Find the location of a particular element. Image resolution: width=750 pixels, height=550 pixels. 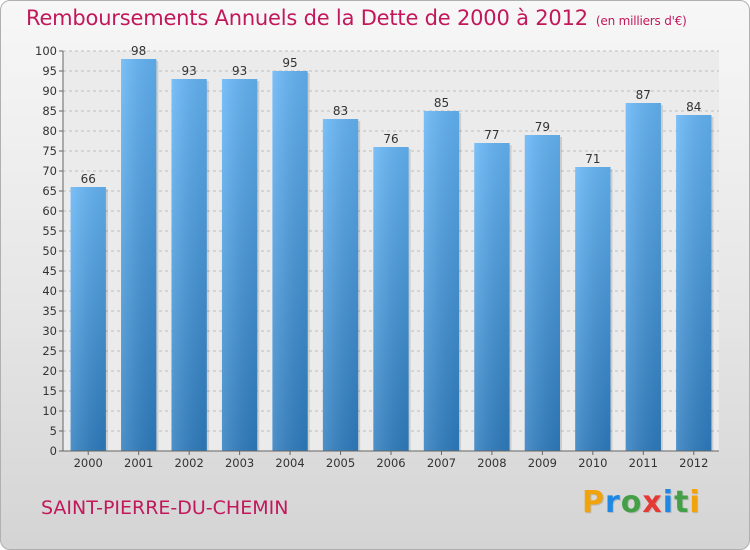

y-tick-label: 10 is located at coordinates (49, 411).